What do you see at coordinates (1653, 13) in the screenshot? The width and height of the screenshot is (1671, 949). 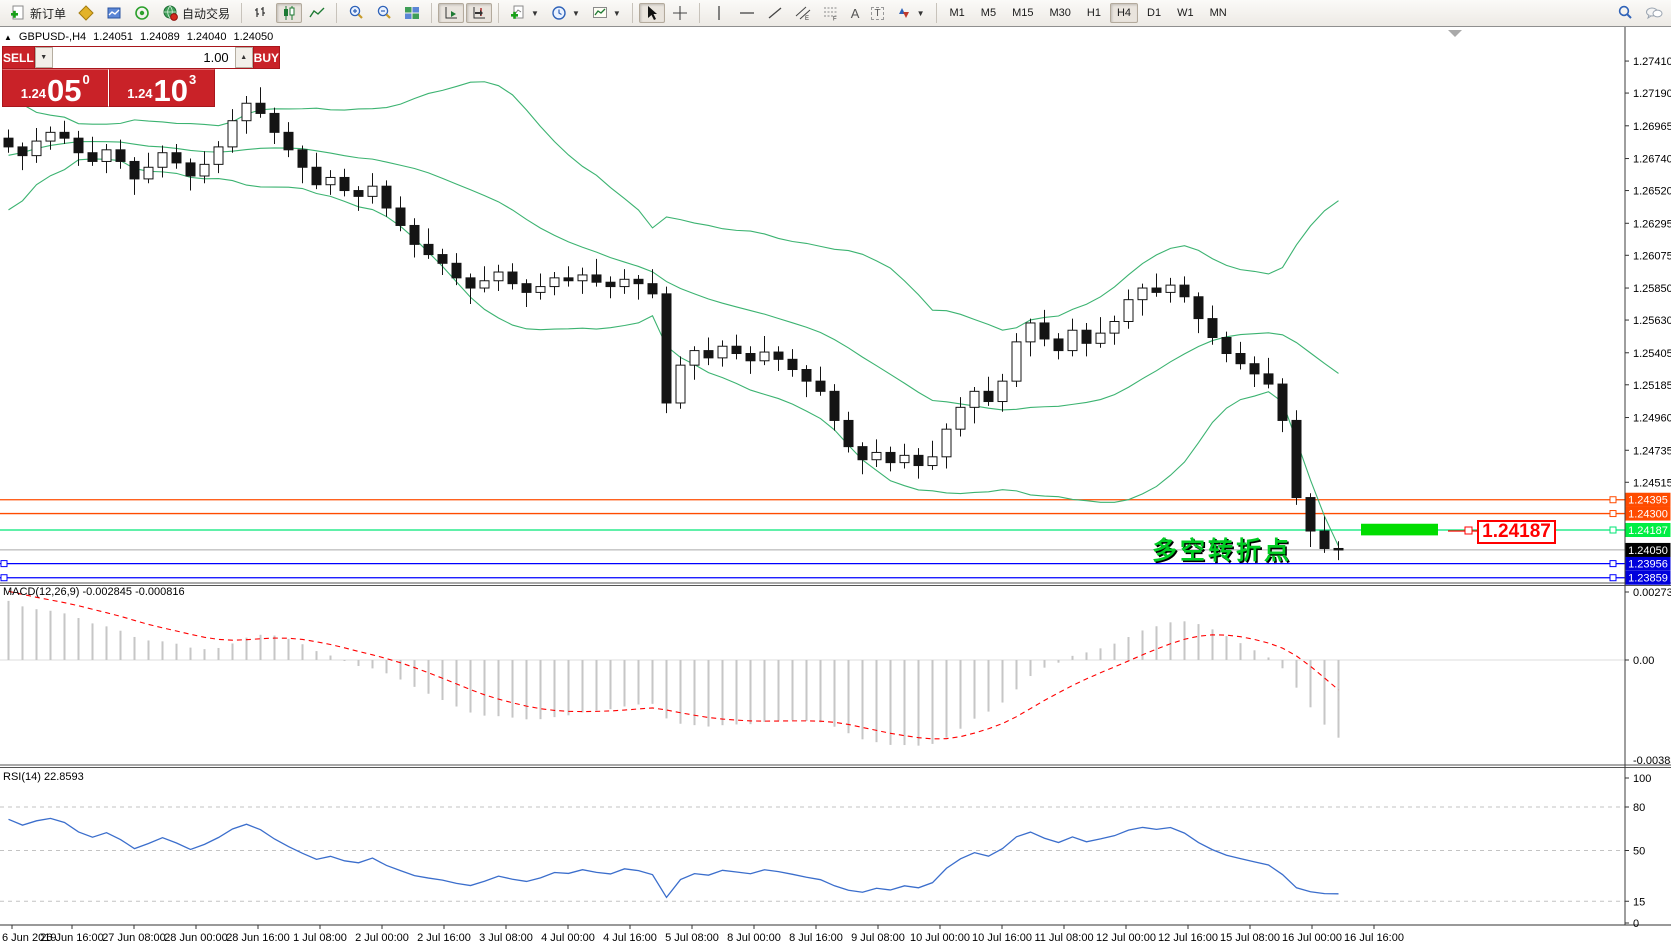 I see `chat-button` at bounding box center [1653, 13].